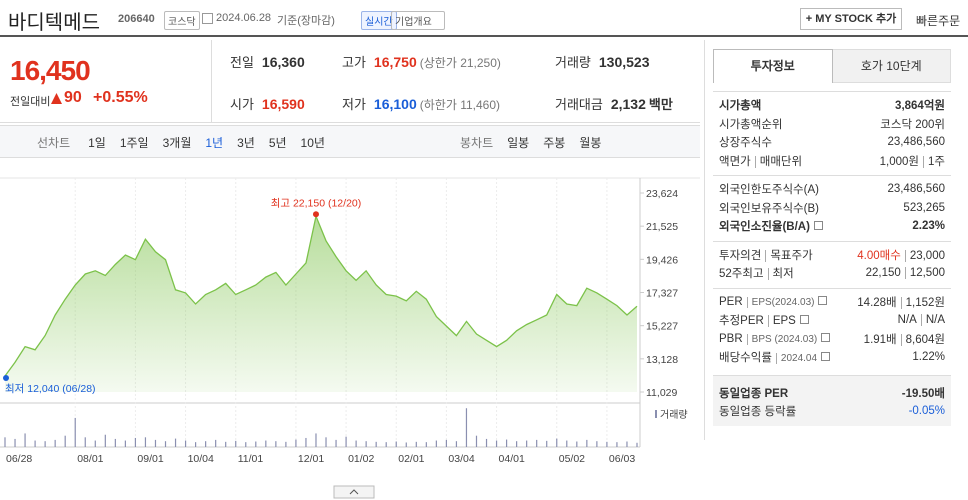 Image resolution: width=968 pixels, height=500 pixels. What do you see at coordinates (851, 19) in the screenshot?
I see `my-stock-button: + MY STOCK 추가` at bounding box center [851, 19].